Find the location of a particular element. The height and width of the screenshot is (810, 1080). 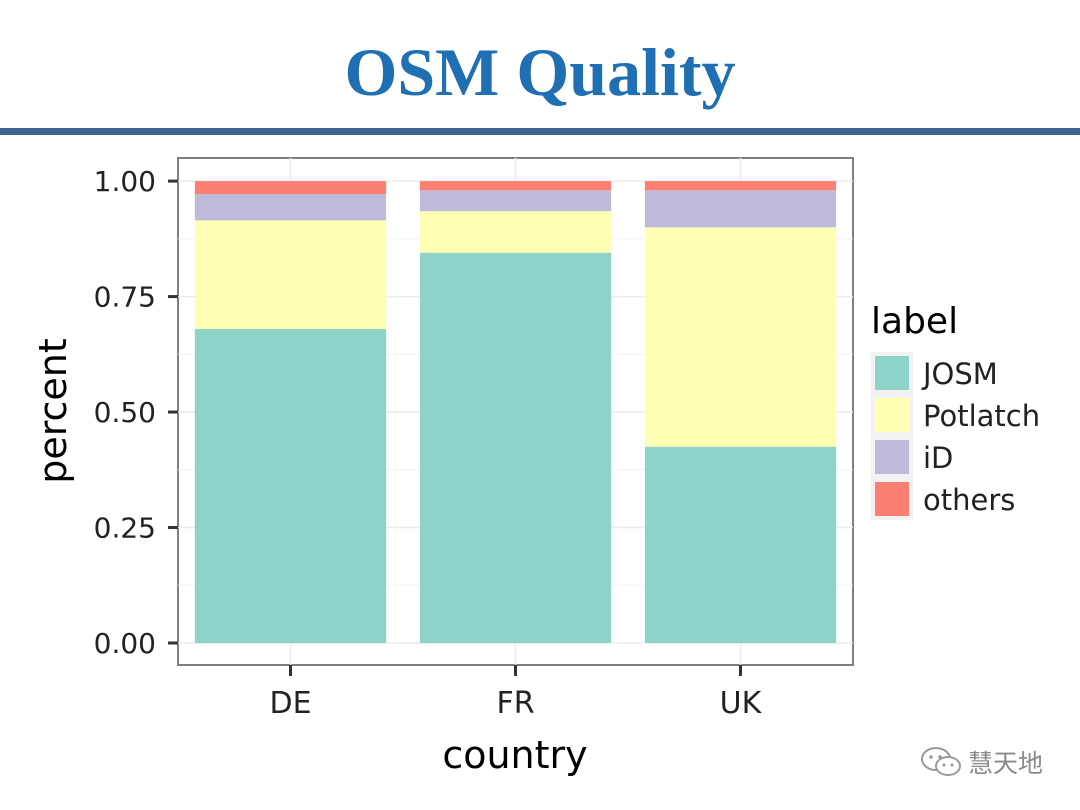

y-tick-label: 0.50 is located at coordinates (125, 412).